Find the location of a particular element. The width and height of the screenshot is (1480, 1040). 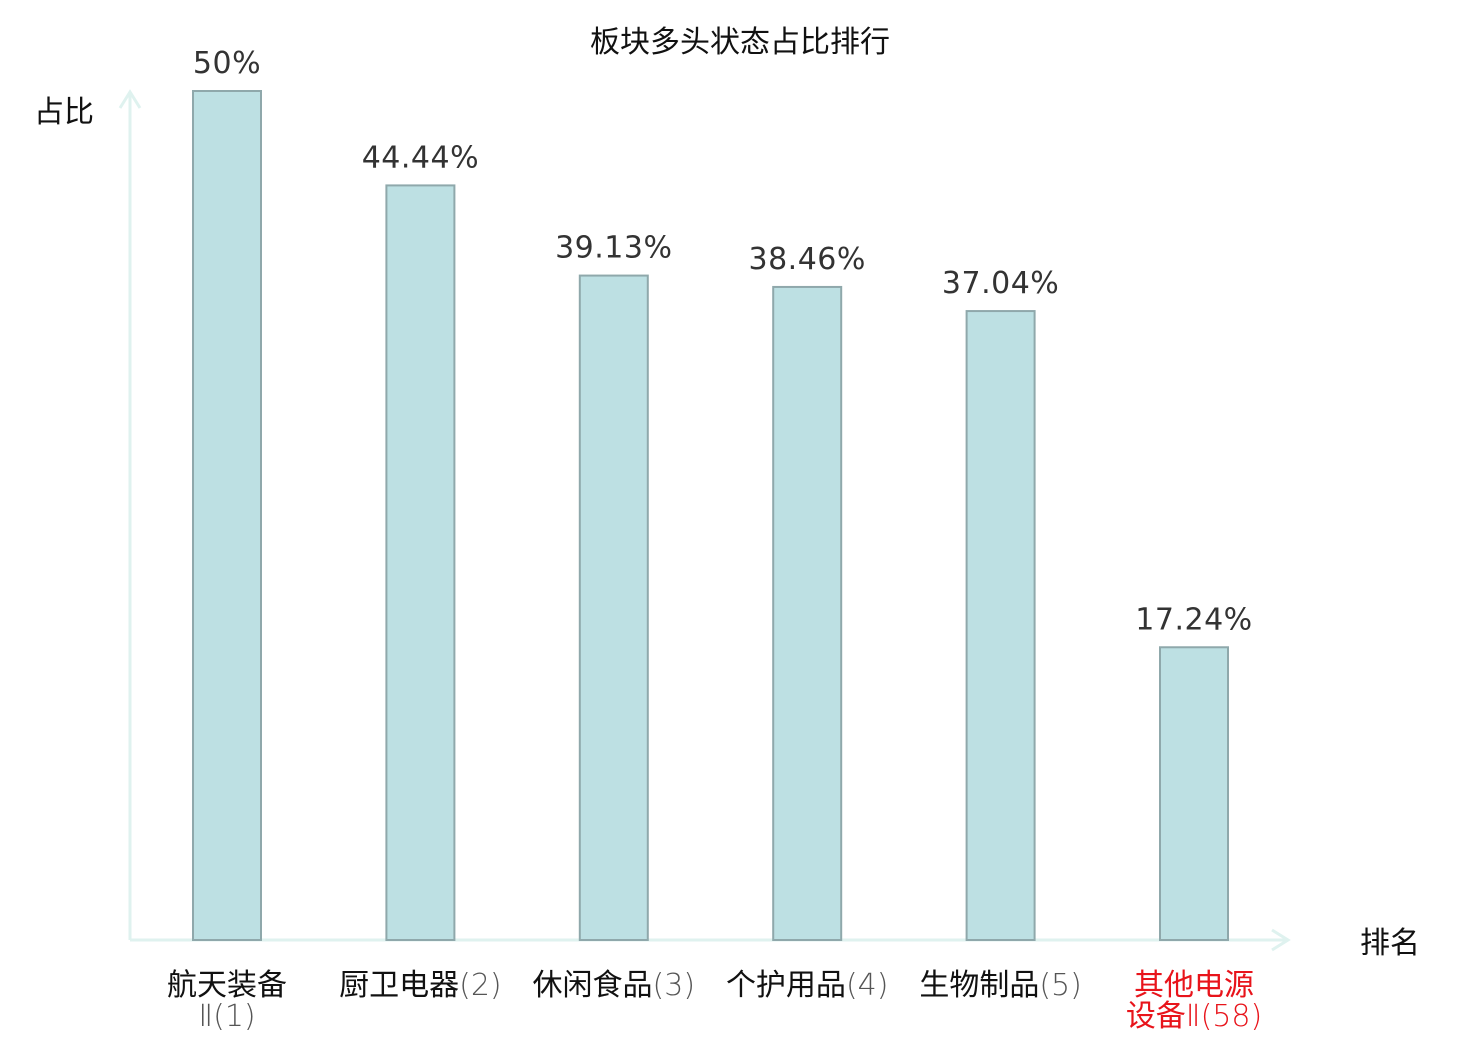

category-label: 生物制品(5) is located at coordinates (1000, 985).